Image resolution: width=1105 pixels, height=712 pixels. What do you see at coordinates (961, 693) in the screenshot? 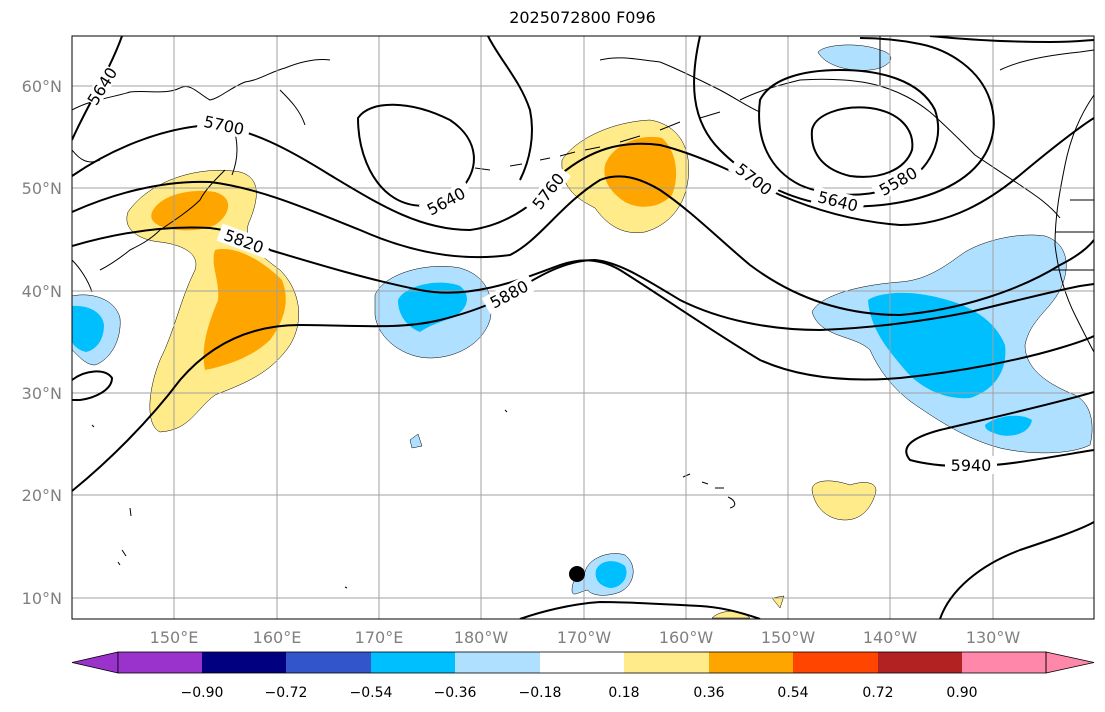
I see `colorbar-tick: 0.90` at bounding box center [961, 693].